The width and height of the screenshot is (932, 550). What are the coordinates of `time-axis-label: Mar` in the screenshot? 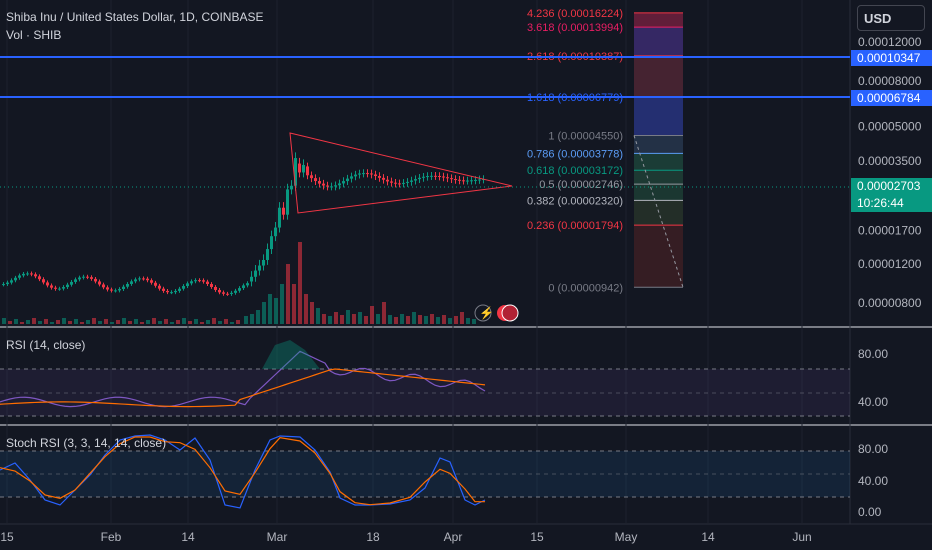 It's located at (277, 537).